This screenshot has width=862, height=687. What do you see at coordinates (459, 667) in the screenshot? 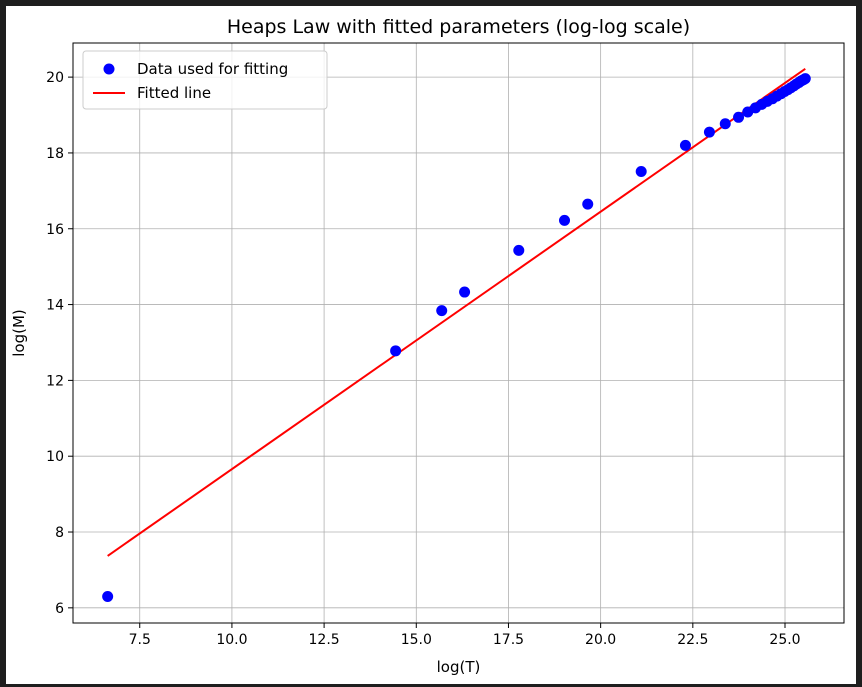
I see `x-axis-label: log(T)` at bounding box center [459, 667].